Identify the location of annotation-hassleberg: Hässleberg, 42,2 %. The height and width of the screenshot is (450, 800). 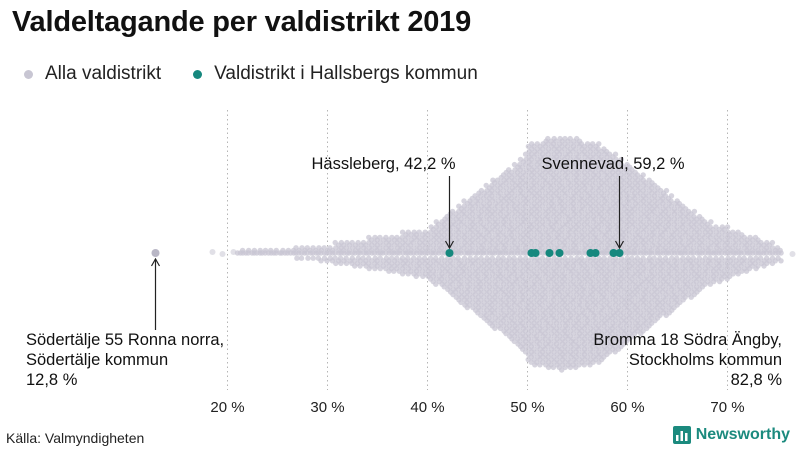
(384, 164).